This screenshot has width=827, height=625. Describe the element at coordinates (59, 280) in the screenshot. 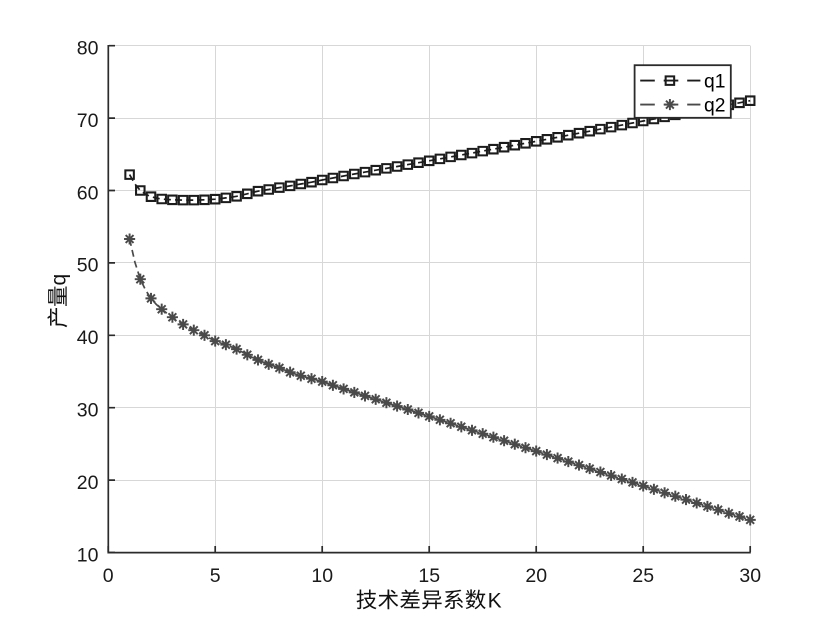

I see `svg-text: q` at that location.